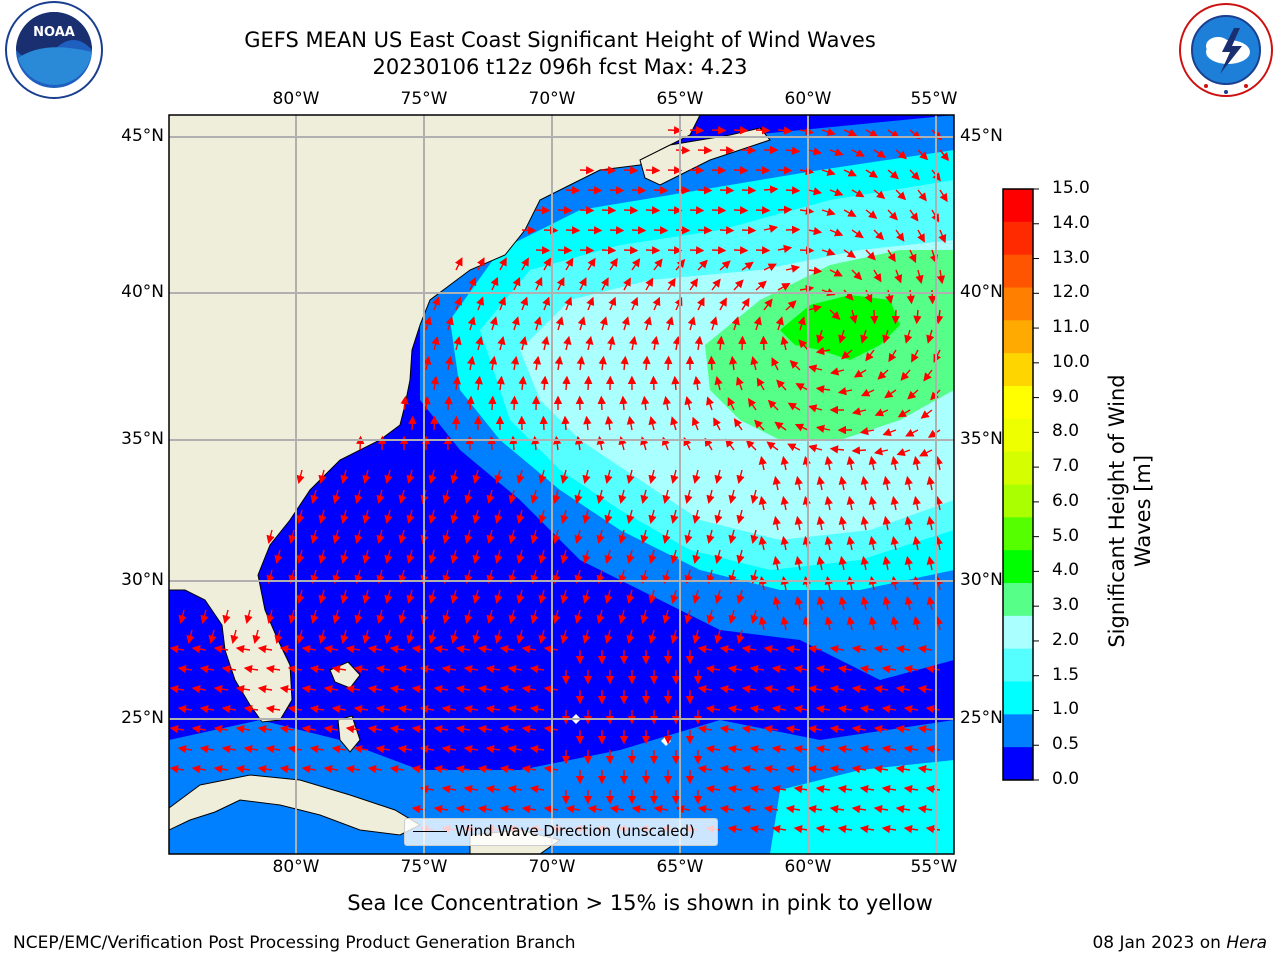 Image resolution: width=1280 pixels, height=960 pixels. What do you see at coordinates (981, 580) in the screenshot?
I see `lat-label-right: 30°N` at bounding box center [981, 580].